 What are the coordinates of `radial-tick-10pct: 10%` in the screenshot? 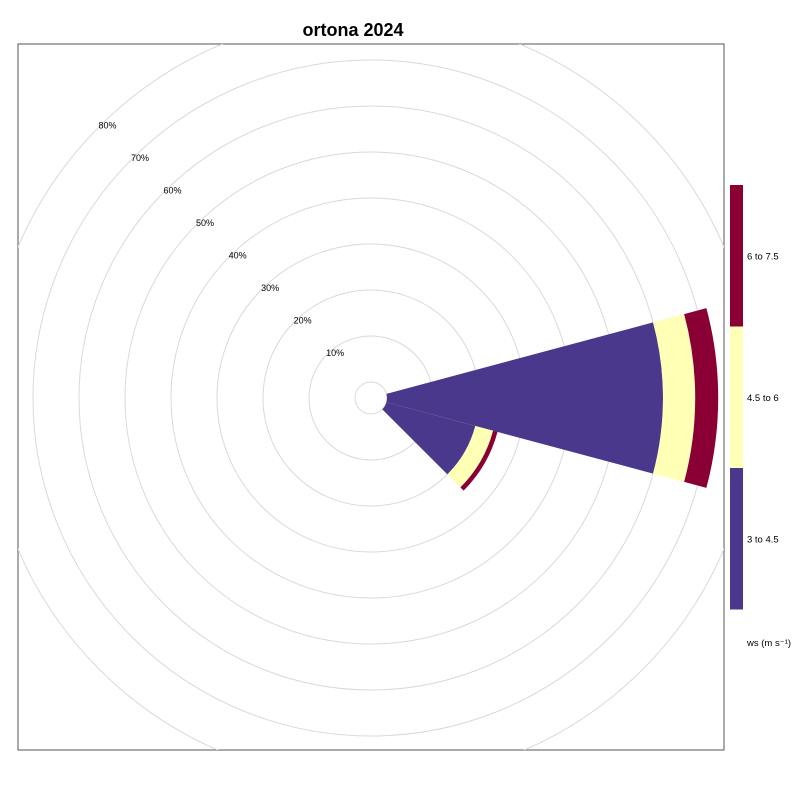 It's located at (335, 353).